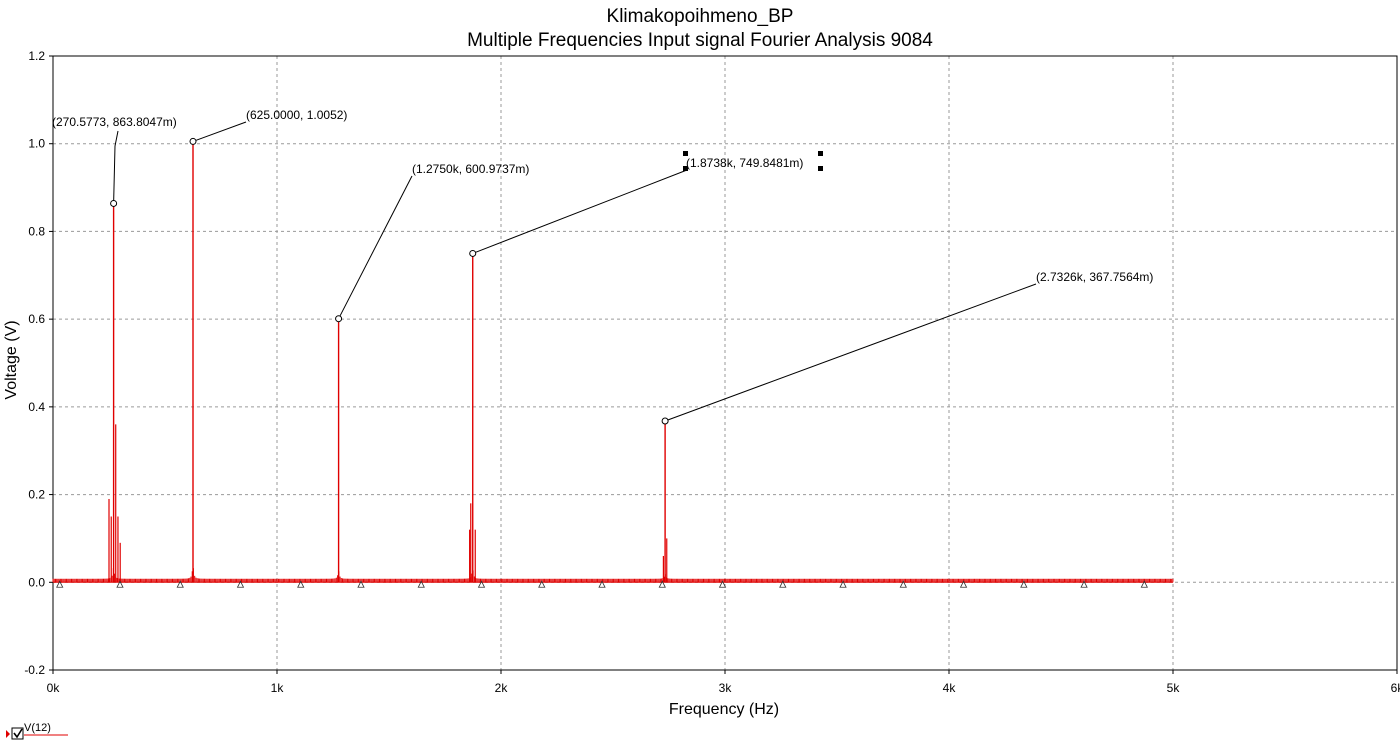  What do you see at coordinates (470, 169) in the screenshot?
I see `annotation-label: (1.2750k, 600.9737m)` at bounding box center [470, 169].